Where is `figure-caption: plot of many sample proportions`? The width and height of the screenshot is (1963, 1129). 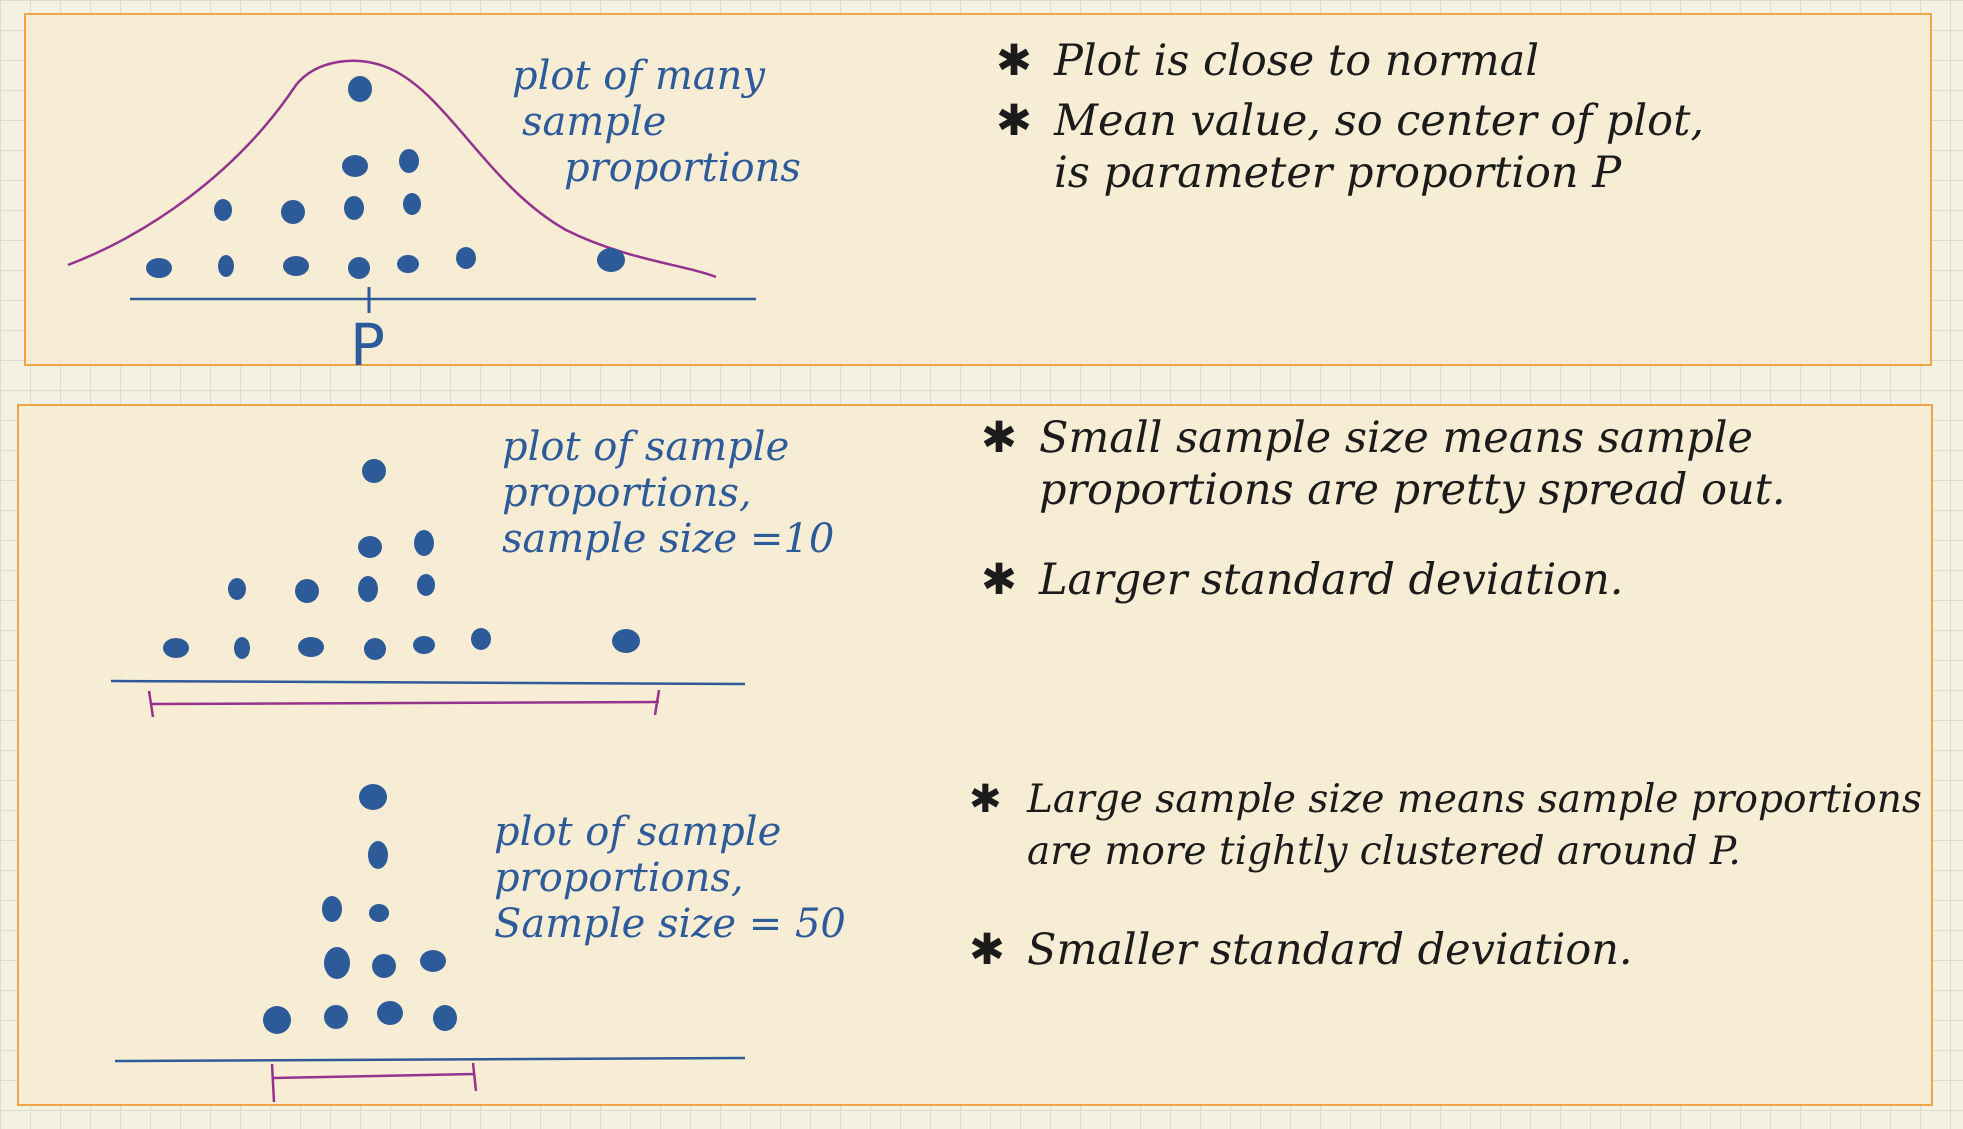 figure-caption: plot of many sample proportions is located at coordinates (656, 122).